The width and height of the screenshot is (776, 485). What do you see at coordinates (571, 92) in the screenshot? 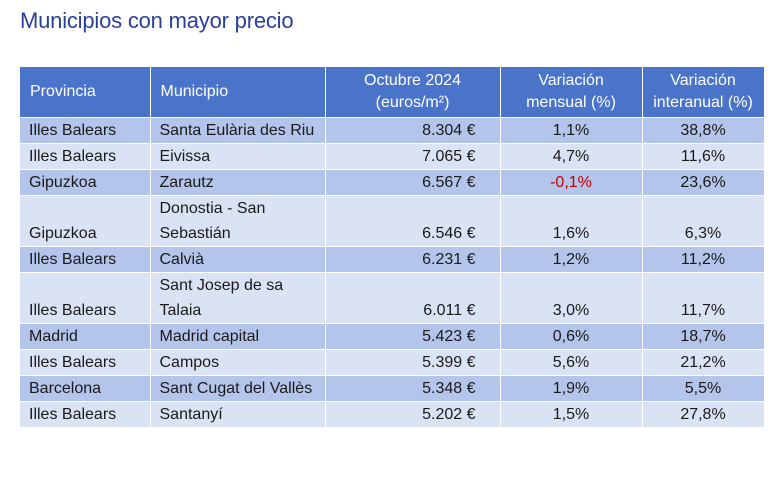
I see `header-variacion-mensual: Variación mensual (%)` at bounding box center [571, 92].